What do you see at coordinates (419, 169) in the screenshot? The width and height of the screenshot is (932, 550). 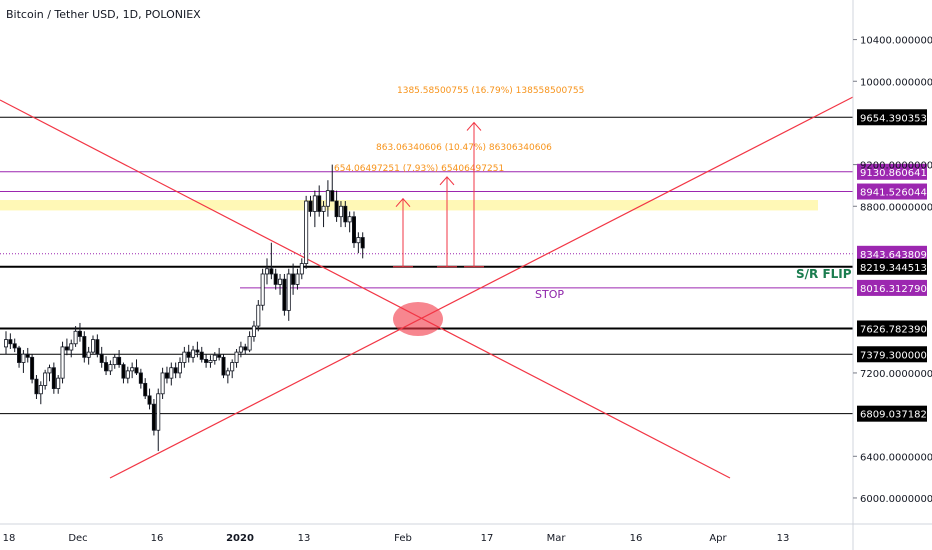 I see `measure-label: 654.06497251 (7.93%) 65406497251` at bounding box center [419, 169].